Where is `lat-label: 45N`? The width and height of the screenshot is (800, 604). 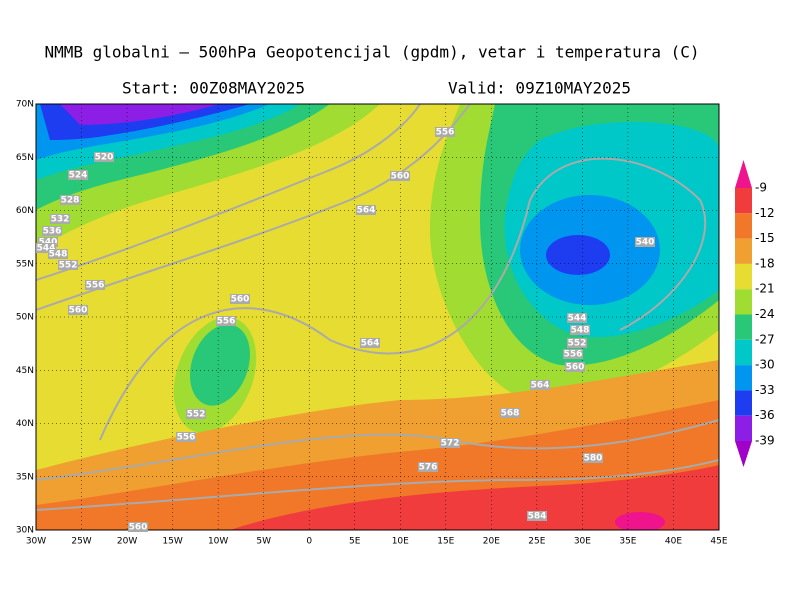 lat-label: 45N is located at coordinates (25, 371).